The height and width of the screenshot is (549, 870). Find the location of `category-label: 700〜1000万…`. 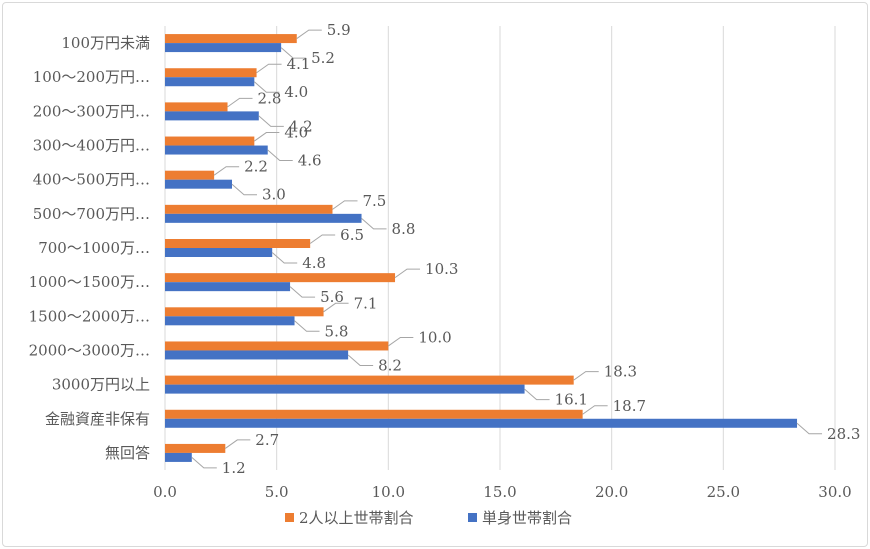

category-label: 700〜1000万… is located at coordinates (94, 248).